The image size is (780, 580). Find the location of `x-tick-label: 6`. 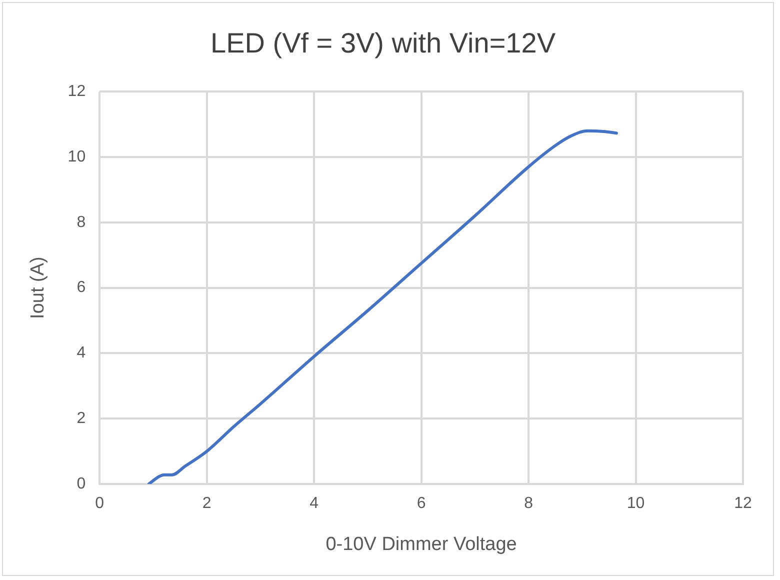

x-tick-label: 6 is located at coordinates (421, 503).